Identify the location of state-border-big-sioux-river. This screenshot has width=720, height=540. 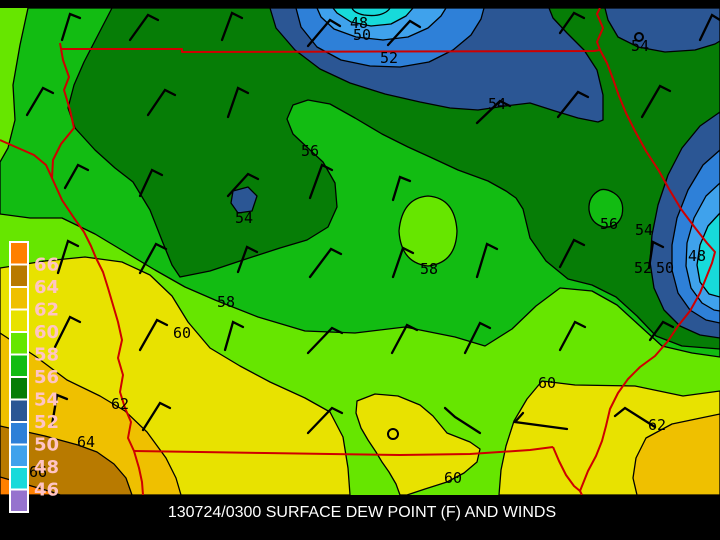
(63, 110).